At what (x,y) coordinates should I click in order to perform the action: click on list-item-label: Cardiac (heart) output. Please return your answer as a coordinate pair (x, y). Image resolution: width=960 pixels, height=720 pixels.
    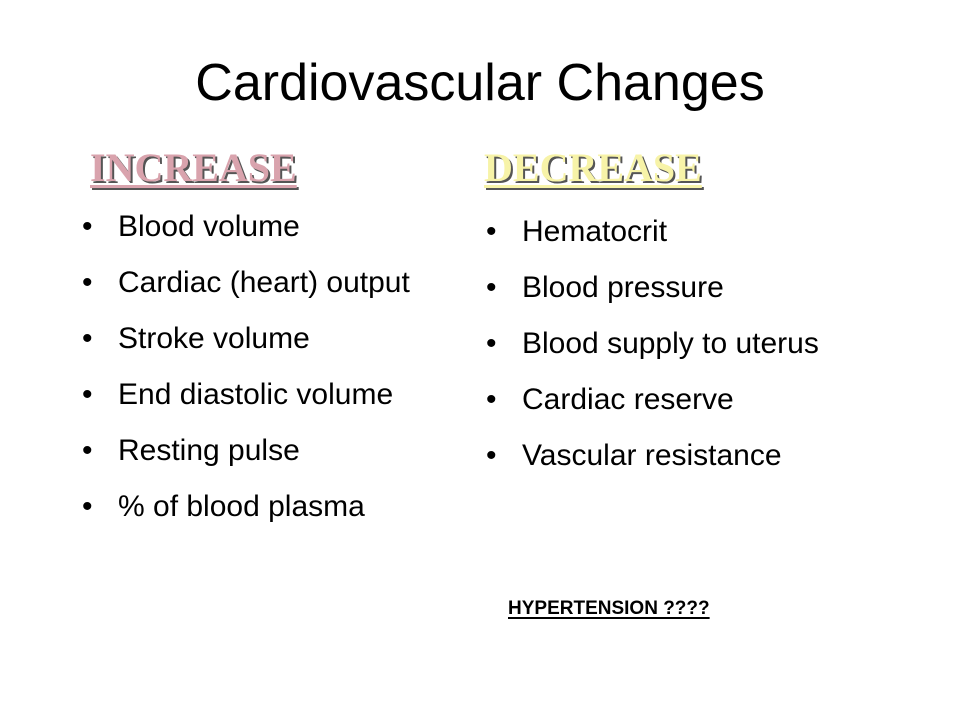
    Looking at the image, I should click on (264, 282).